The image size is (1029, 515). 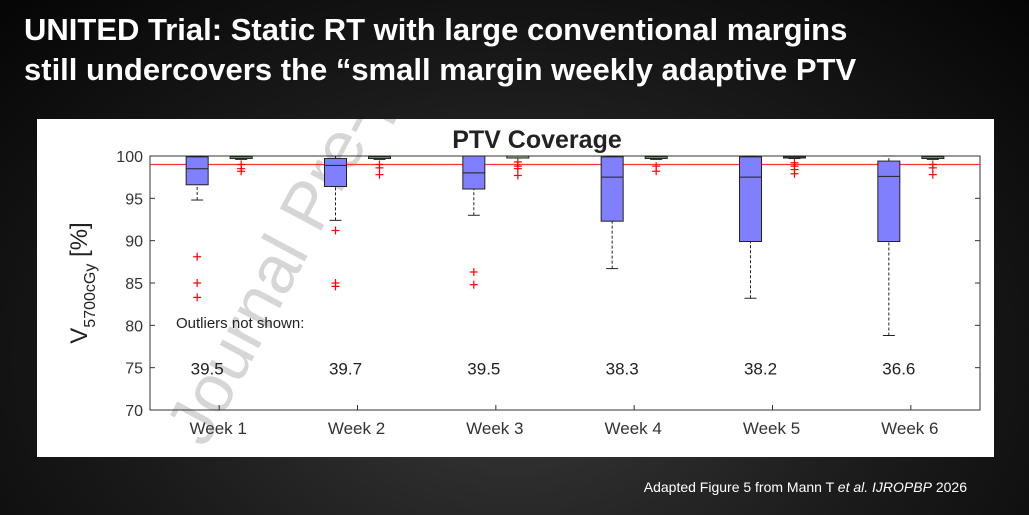 I want to click on outlier-value: 36.6, so click(x=898, y=369).